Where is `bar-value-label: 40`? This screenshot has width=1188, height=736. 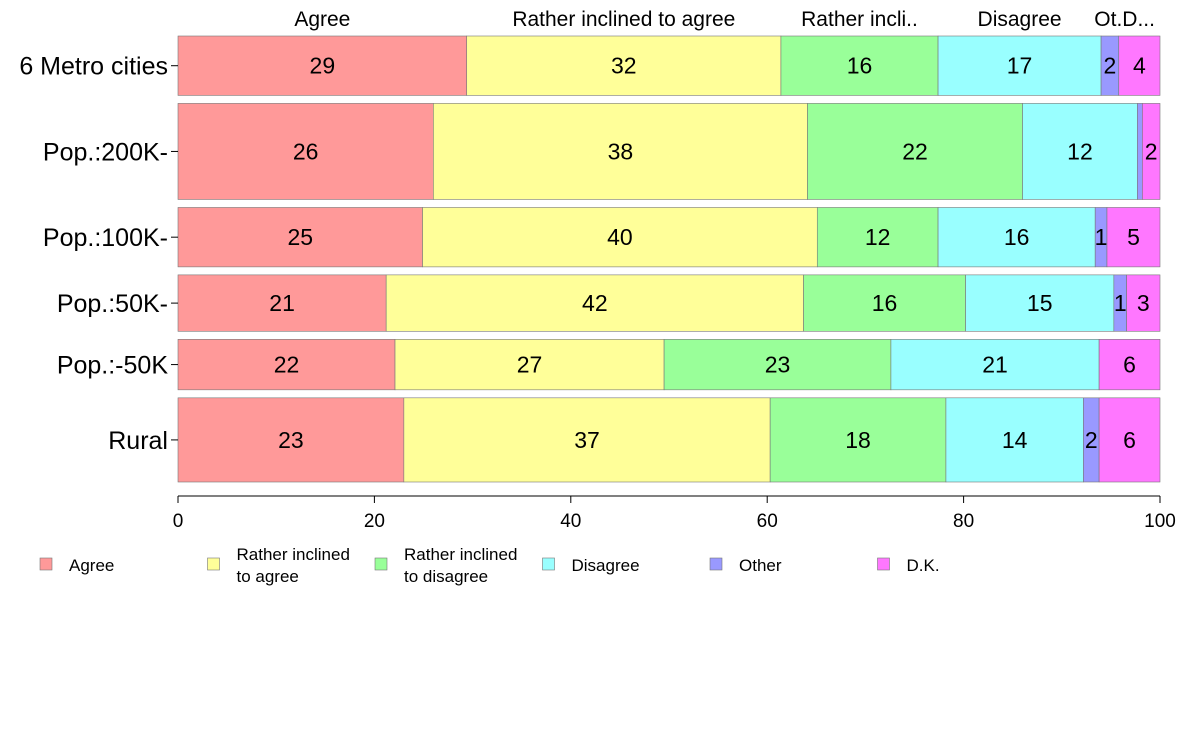 bar-value-label: 40 is located at coordinates (620, 237).